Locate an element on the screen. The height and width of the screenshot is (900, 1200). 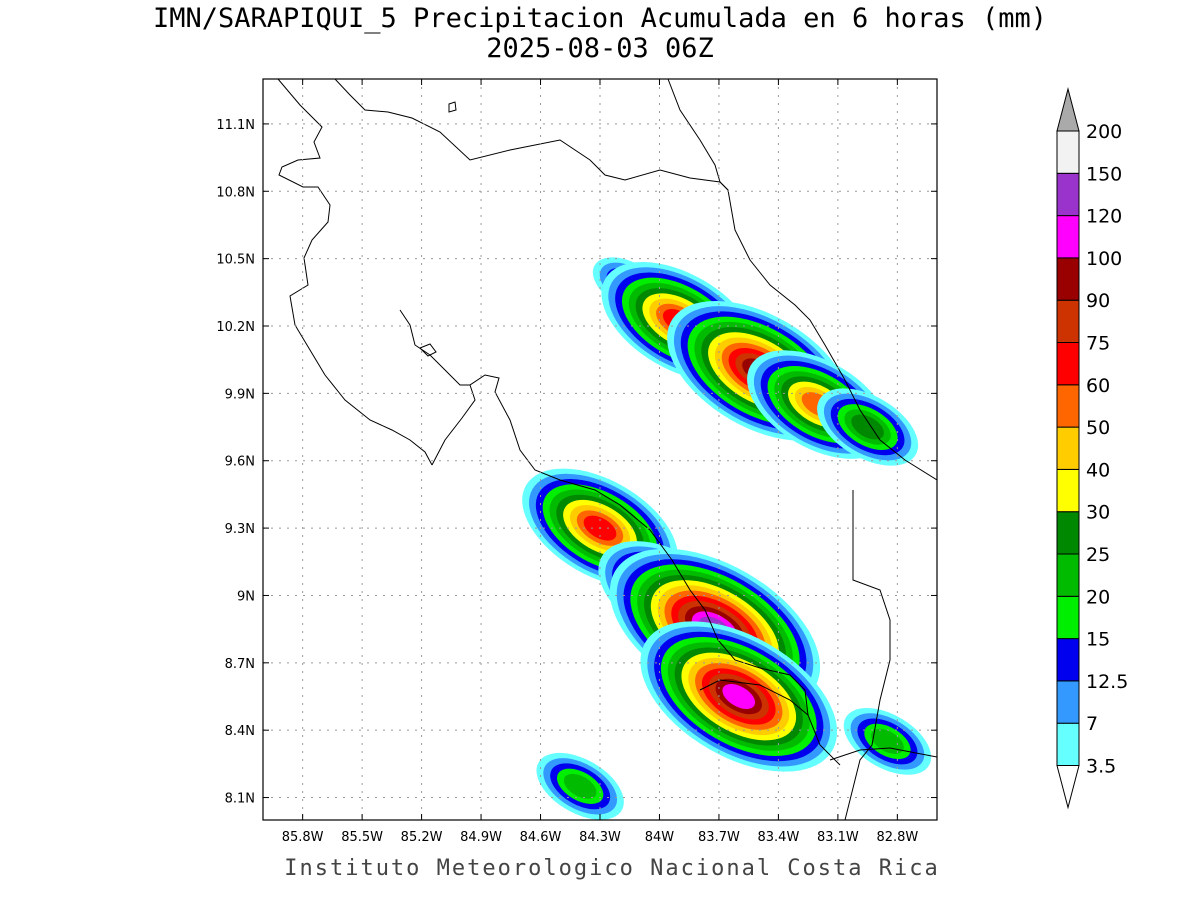
nicoya-lagoon is located at coordinates (428, 350).